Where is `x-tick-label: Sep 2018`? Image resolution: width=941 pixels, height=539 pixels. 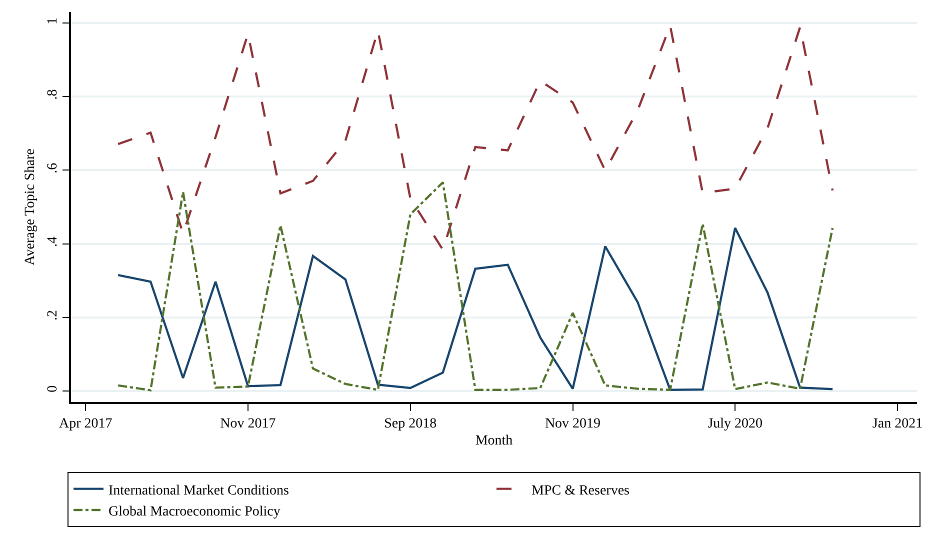 x-tick-label: Sep 2018 is located at coordinates (410, 424).